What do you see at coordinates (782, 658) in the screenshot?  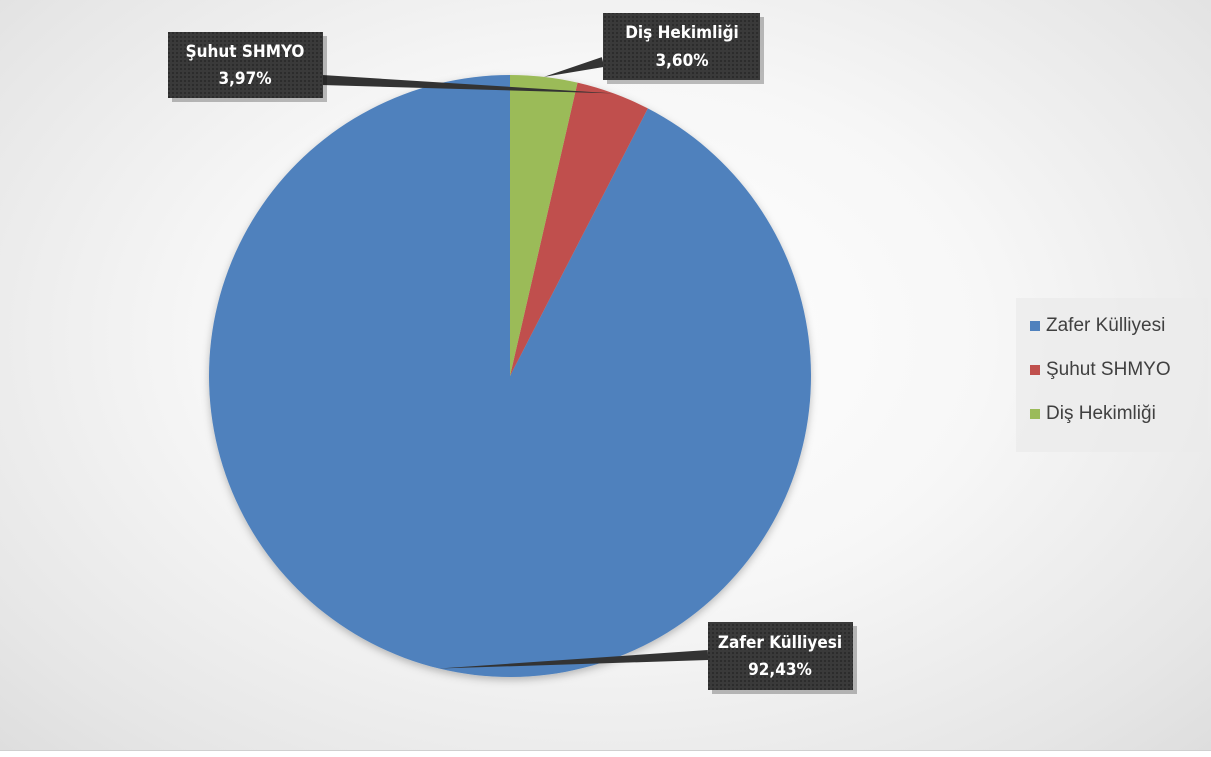 I see `callout-zafer: Zafer Külliyesi 92,43%` at bounding box center [782, 658].